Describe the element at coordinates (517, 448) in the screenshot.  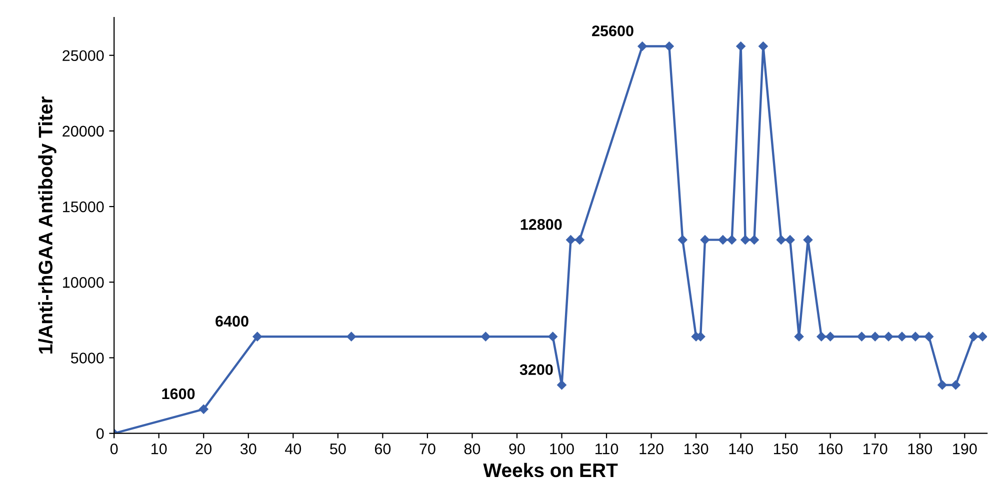
I see `x-tick-label: 90` at that location.